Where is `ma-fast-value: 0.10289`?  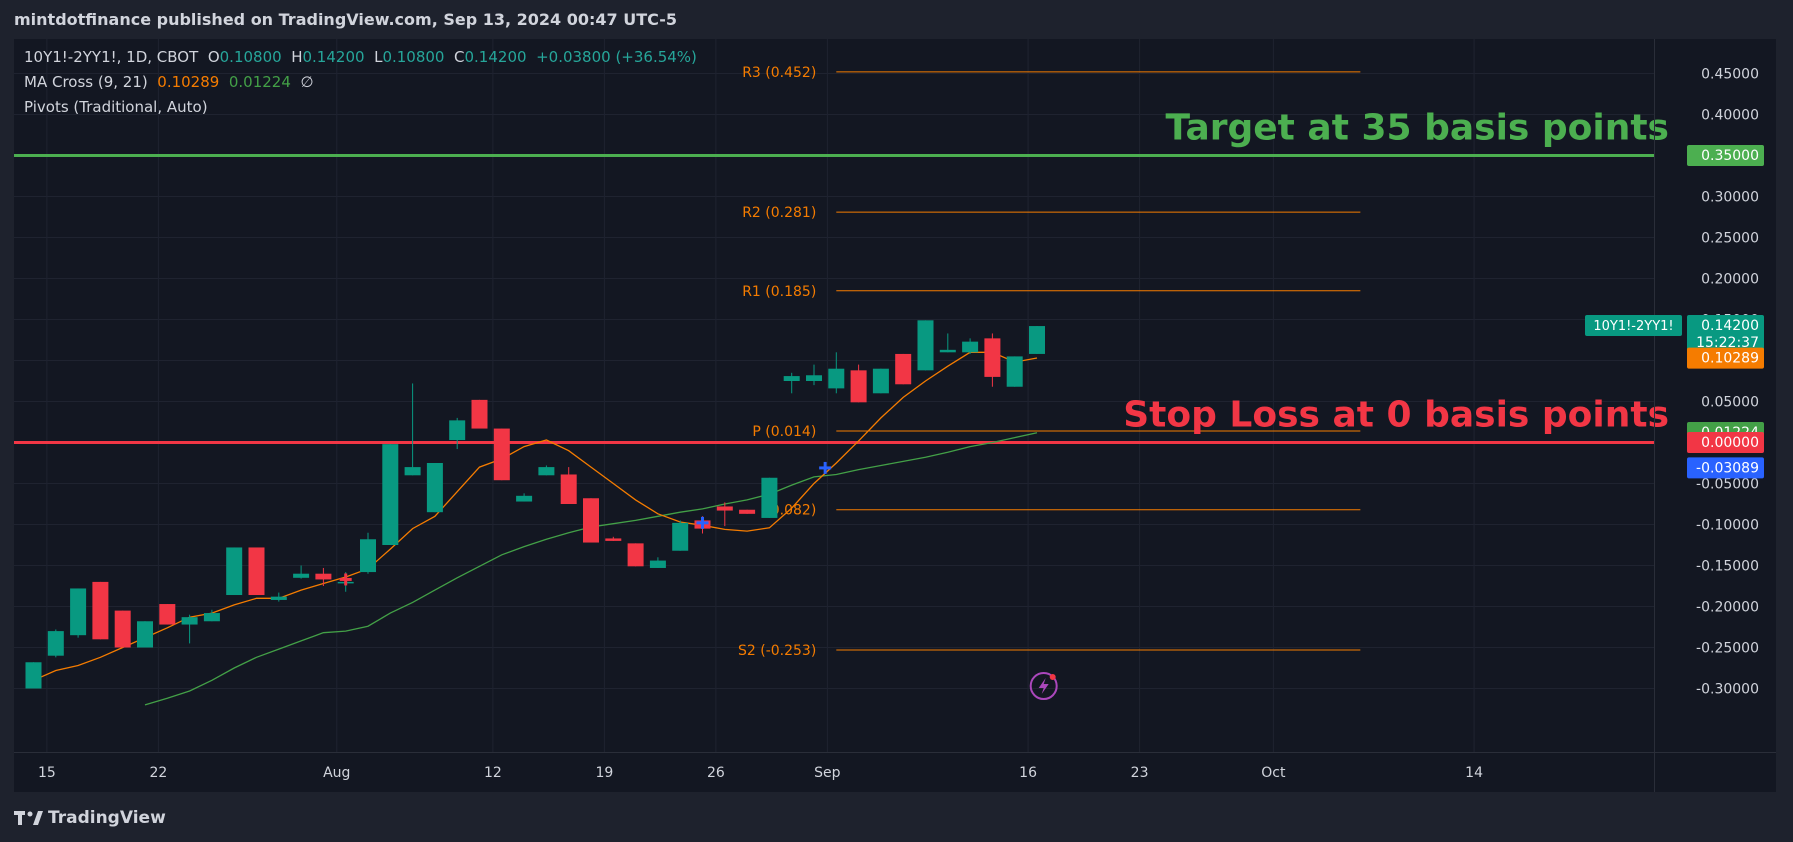
ma-fast-value: 0.10289 is located at coordinates (188, 82).